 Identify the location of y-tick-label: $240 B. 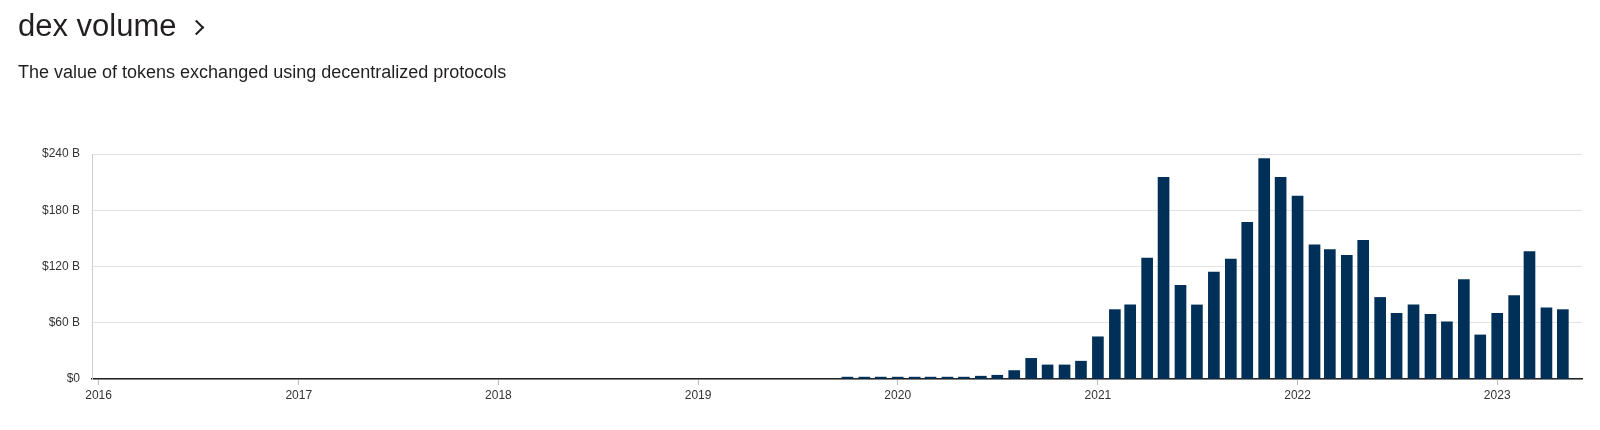
(60, 153).